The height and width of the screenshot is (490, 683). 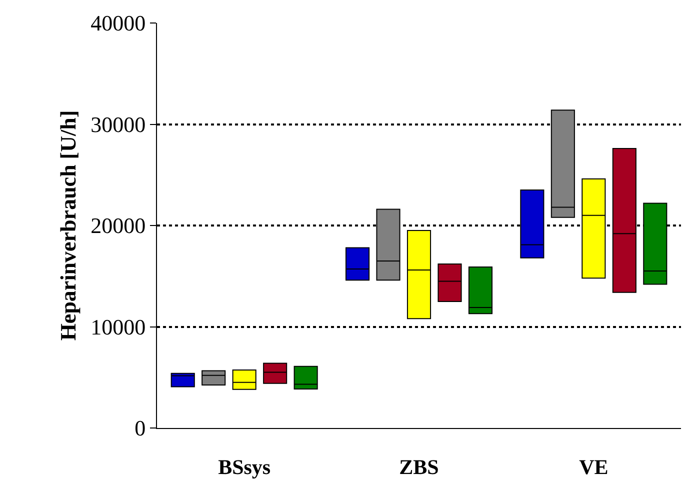 I want to click on x-tick-label: BSsys, so click(x=244, y=467).